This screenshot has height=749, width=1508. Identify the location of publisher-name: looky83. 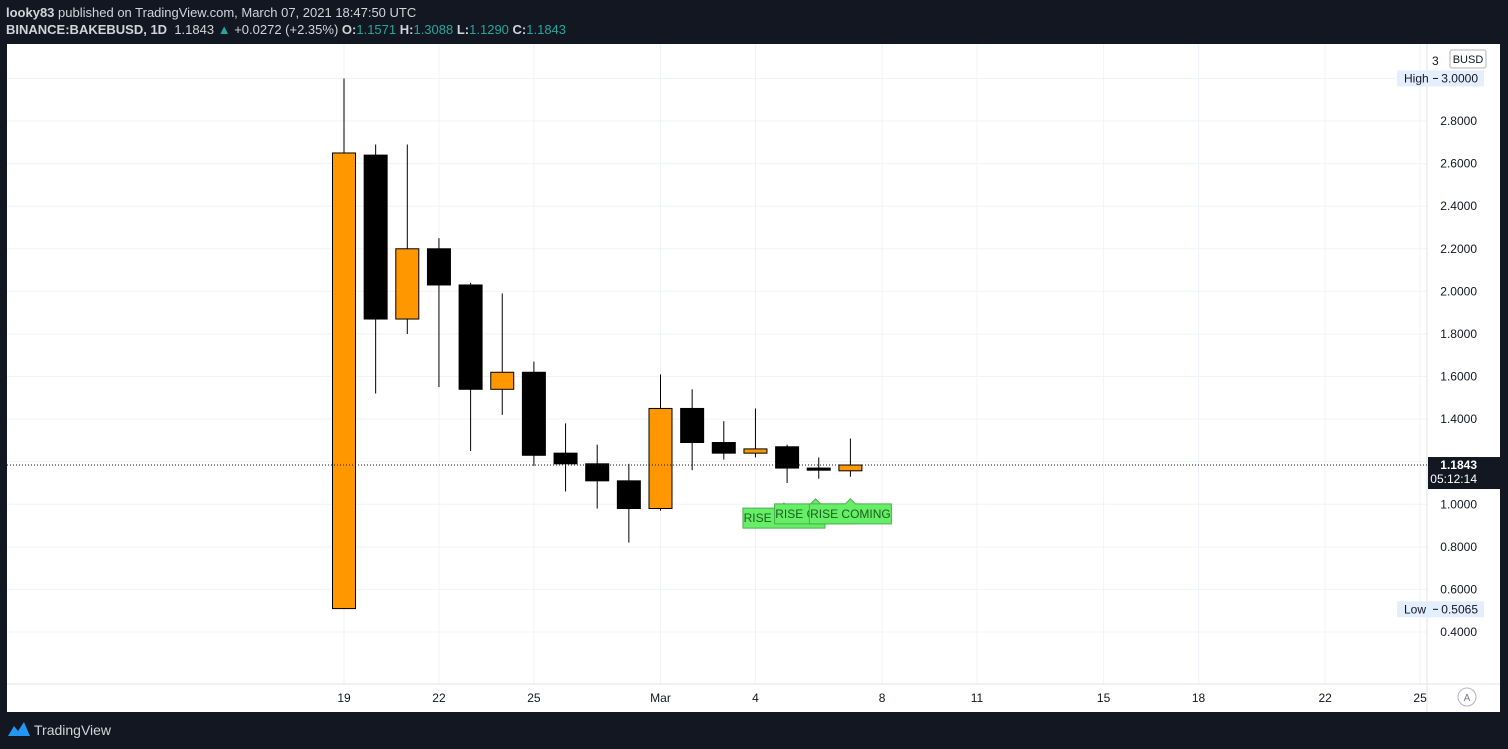
(30, 12).